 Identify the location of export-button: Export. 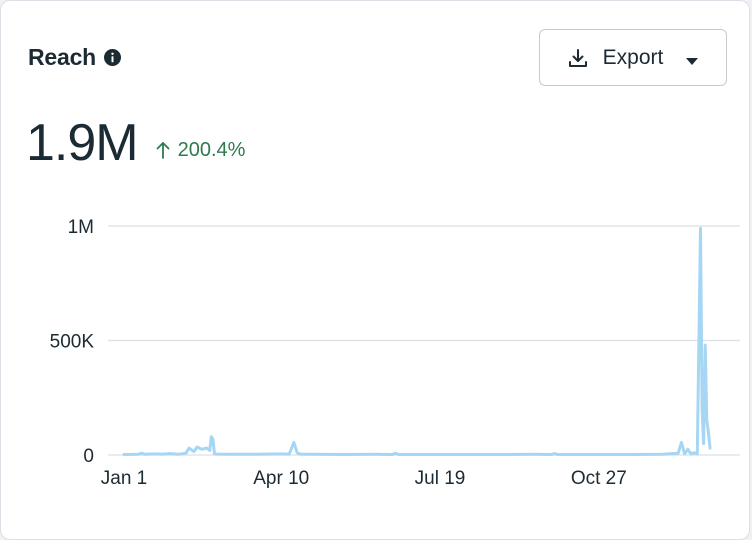
(633, 57).